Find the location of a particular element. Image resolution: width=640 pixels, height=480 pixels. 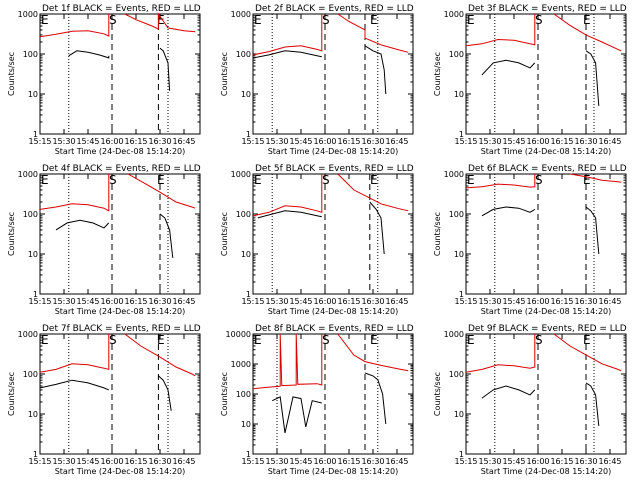

panel-title: Det 8f BLACK = Events, RED = LLD is located at coordinates (334, 329).